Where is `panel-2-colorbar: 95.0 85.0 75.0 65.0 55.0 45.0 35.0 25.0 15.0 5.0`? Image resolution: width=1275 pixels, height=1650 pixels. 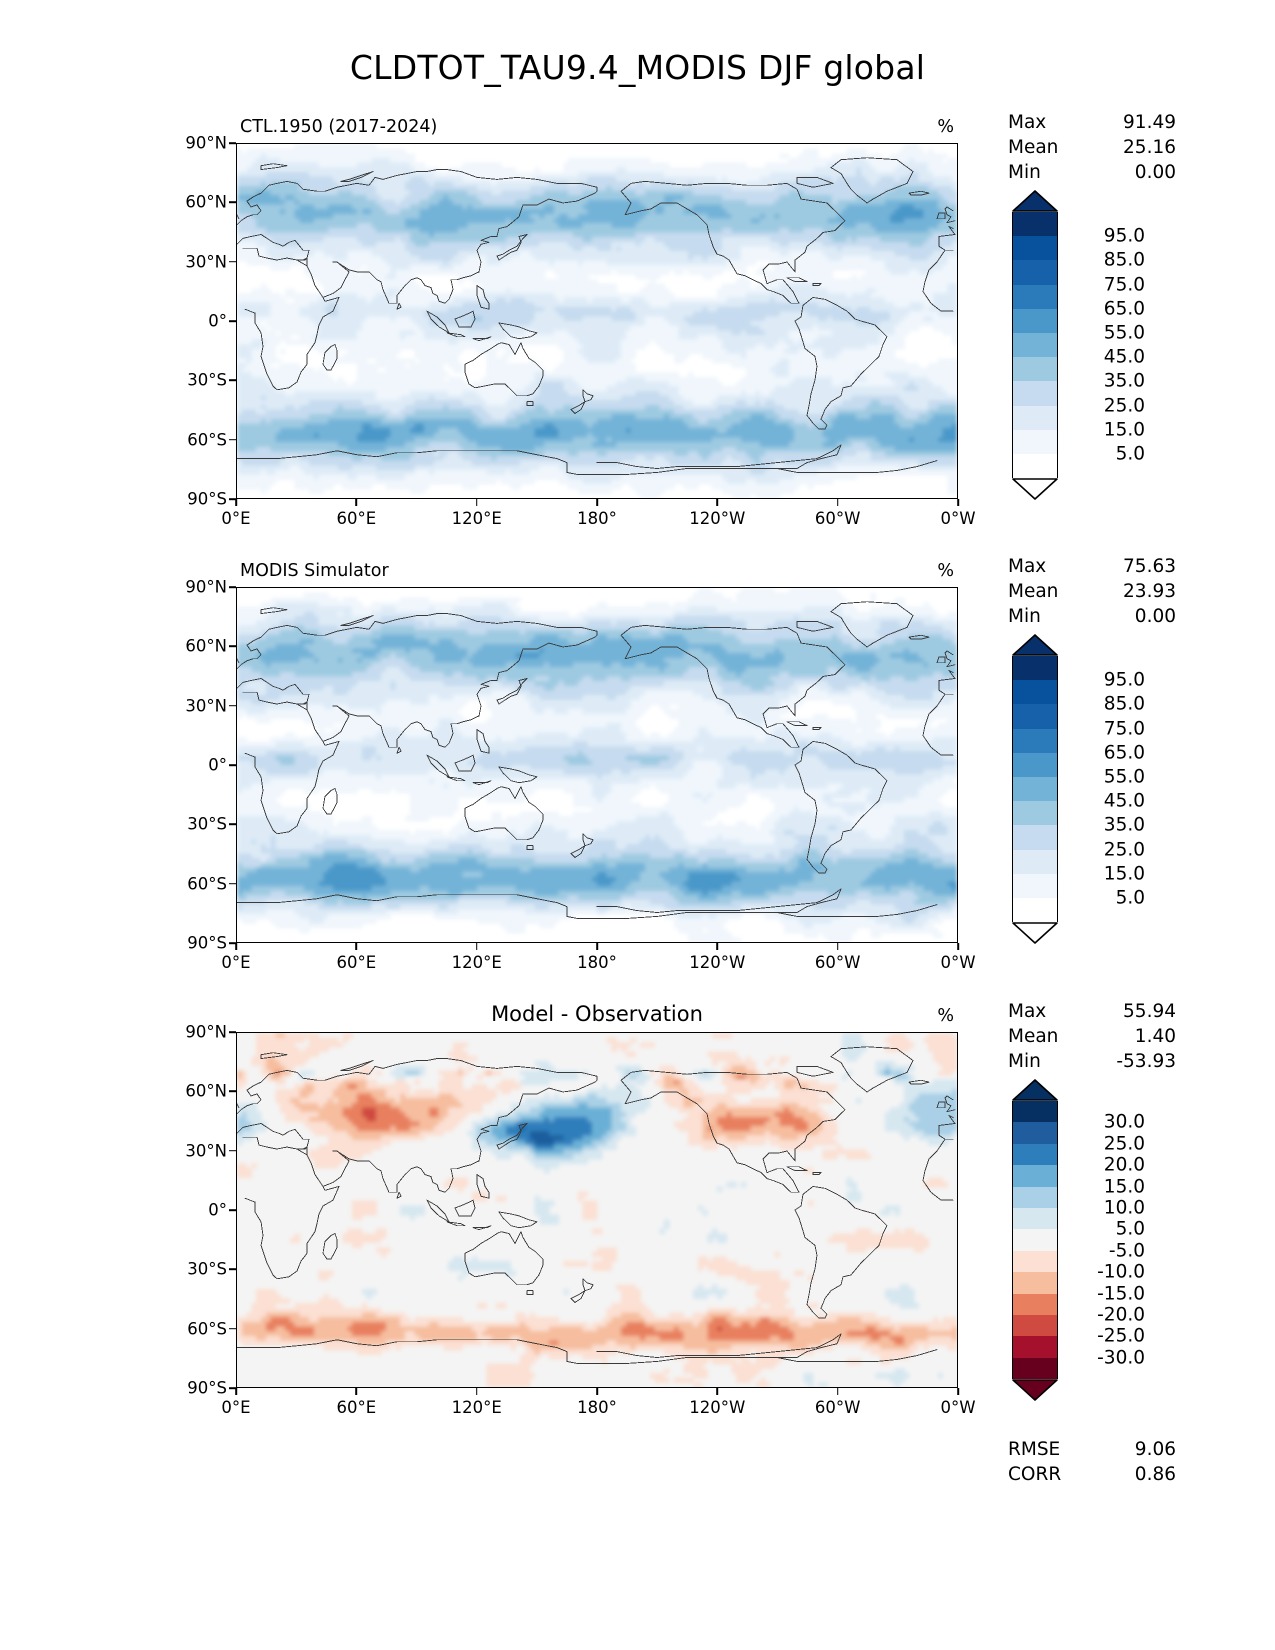
panel-2-colorbar: 95.0 85.0 75.0 65.0 55.0 45.0 35.0 25.0 15.0 5.0 is located at coordinates (1078, 789).